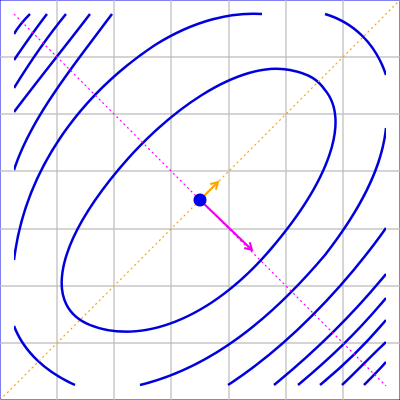 The width and height of the screenshot is (400, 400). I want to click on contour-ring-4-lower, so click(329, 329).